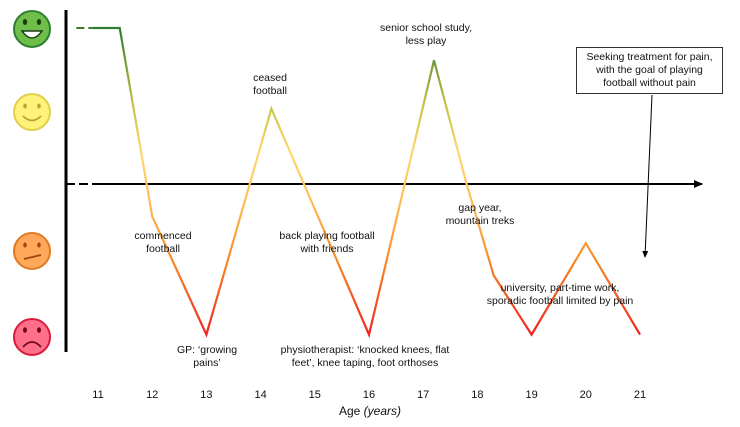 This screenshot has height=427, width=740. Describe the element at coordinates (365, 350) in the screenshot. I see `label-line: physiotherapist: ‘knocked knees, flat` at that location.